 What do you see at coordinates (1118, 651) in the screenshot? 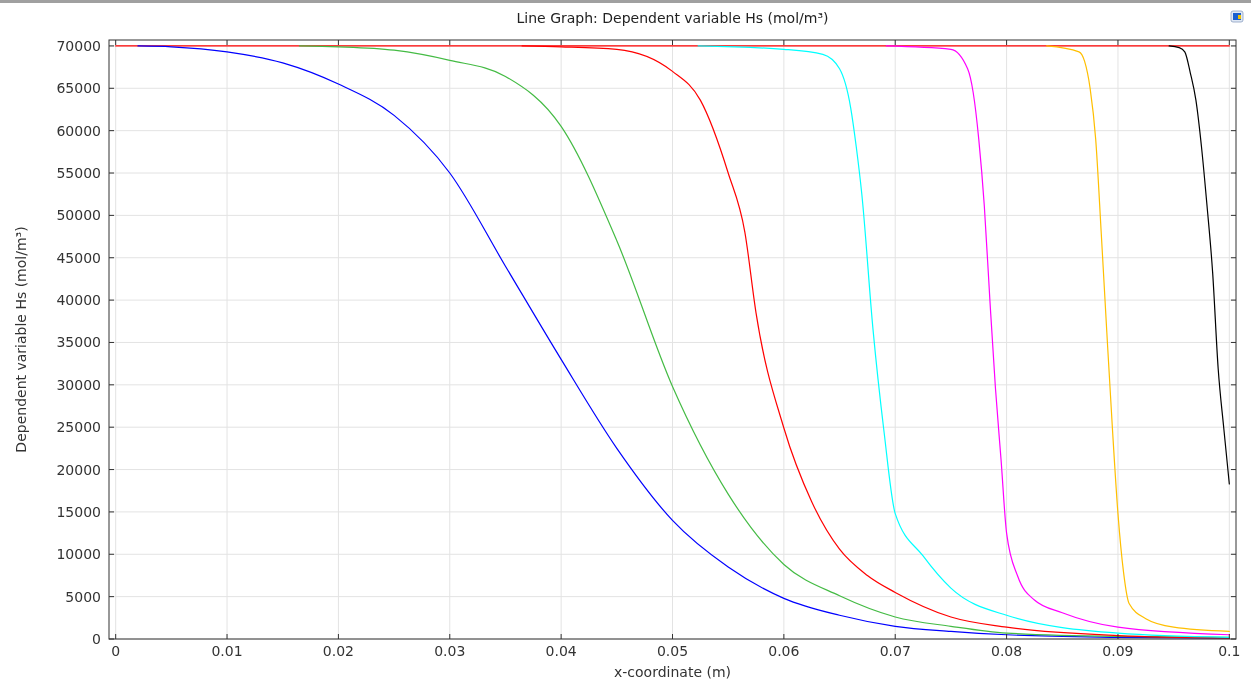
I see `x-tick-label: 0.09` at bounding box center [1118, 651].